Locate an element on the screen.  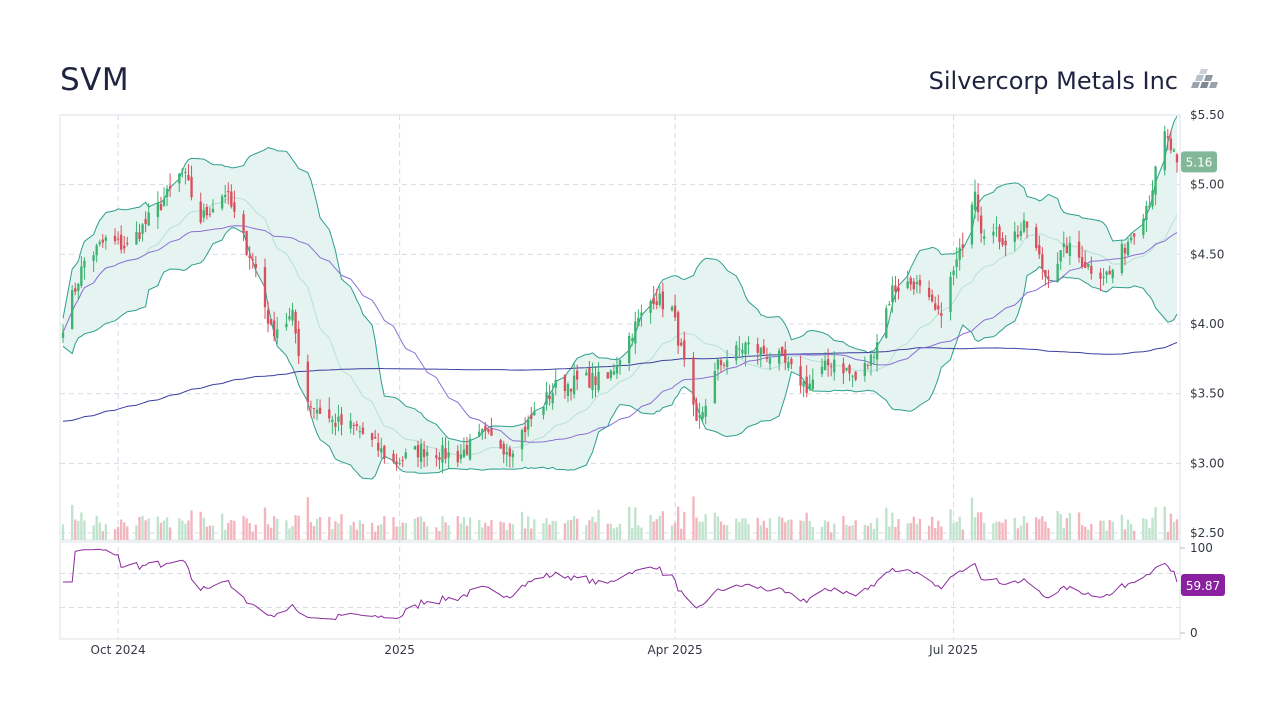
rsi-tick-label: 0 is located at coordinates (1194, 633).